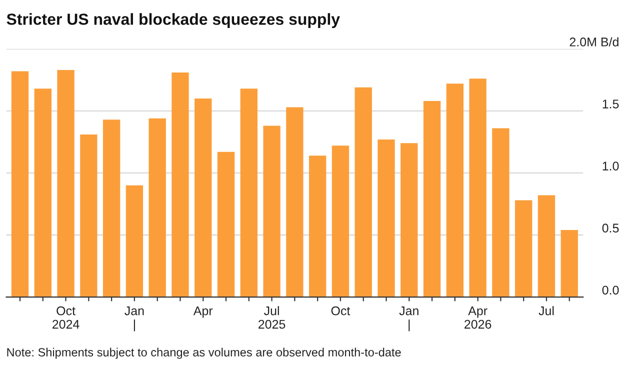  I want to click on x-tick-label: Apr, so click(203, 312).